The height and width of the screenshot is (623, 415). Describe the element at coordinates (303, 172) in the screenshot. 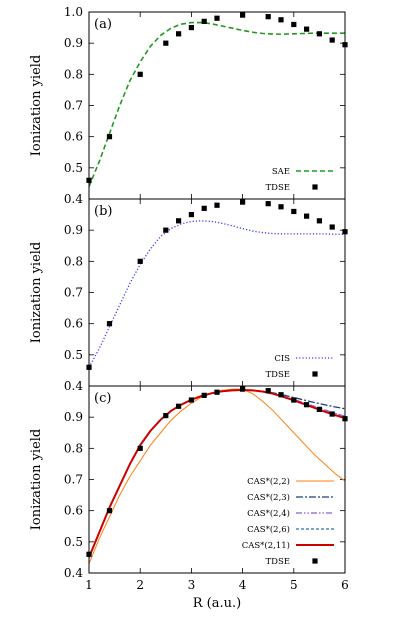

I see `legend-entry: SAE` at that location.